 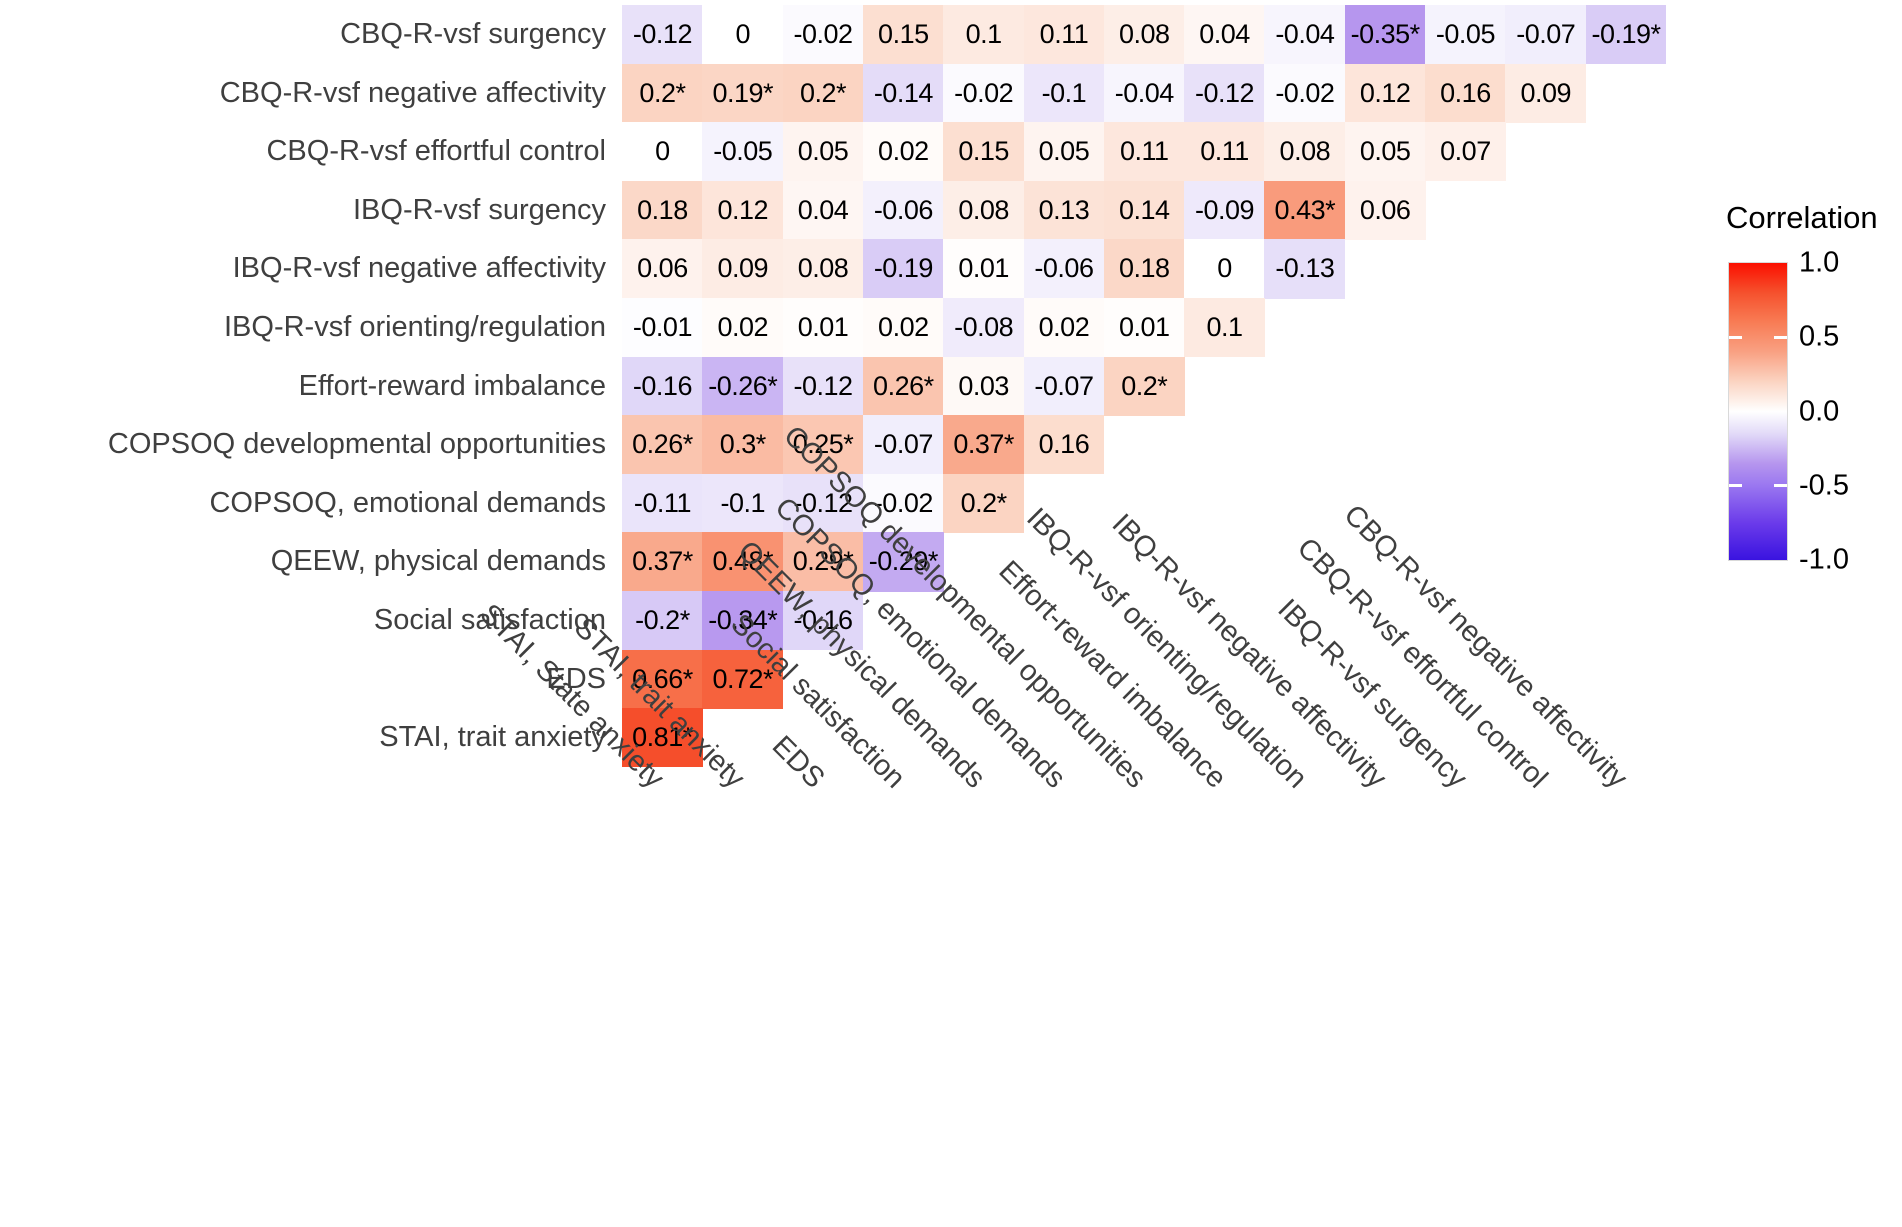 What do you see at coordinates (1465, 152) in the screenshot?
I see `correlation-cell: 0.07` at bounding box center [1465, 152].